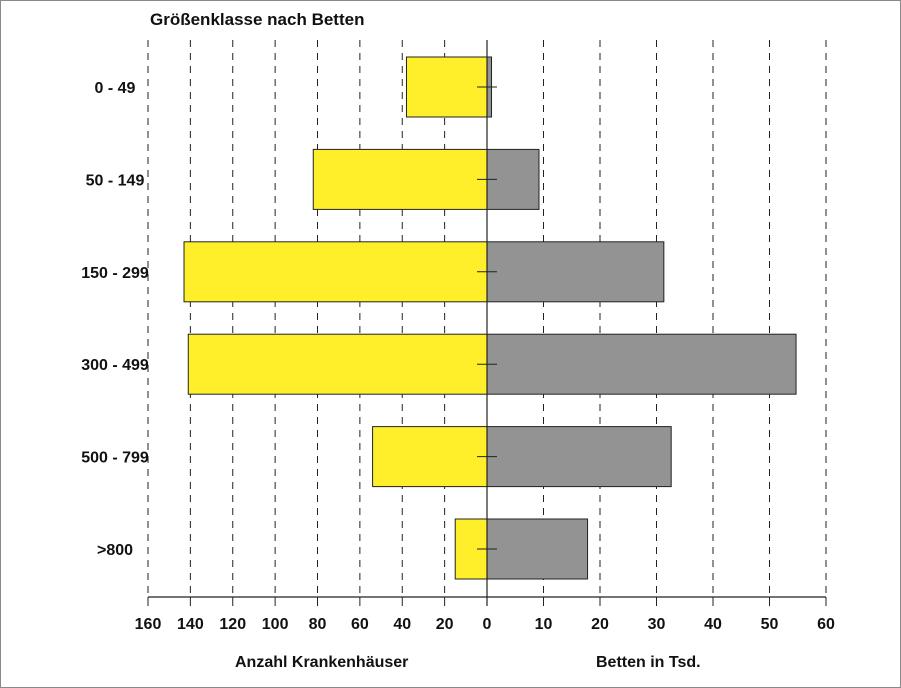 Image resolution: width=901 pixels, height=688 pixels. I want to click on right-axis-label: Betten in Tsd., so click(648, 662).